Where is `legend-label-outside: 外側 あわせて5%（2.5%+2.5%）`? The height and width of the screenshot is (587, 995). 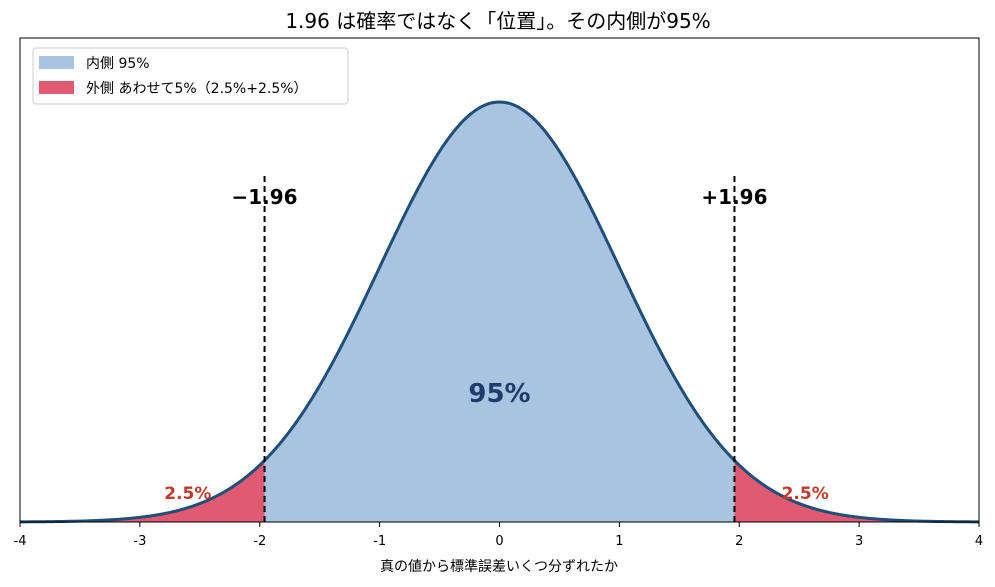
legend-label-outside: 外側 あわせて5%（2.5%+2.5%） is located at coordinates (197, 89).